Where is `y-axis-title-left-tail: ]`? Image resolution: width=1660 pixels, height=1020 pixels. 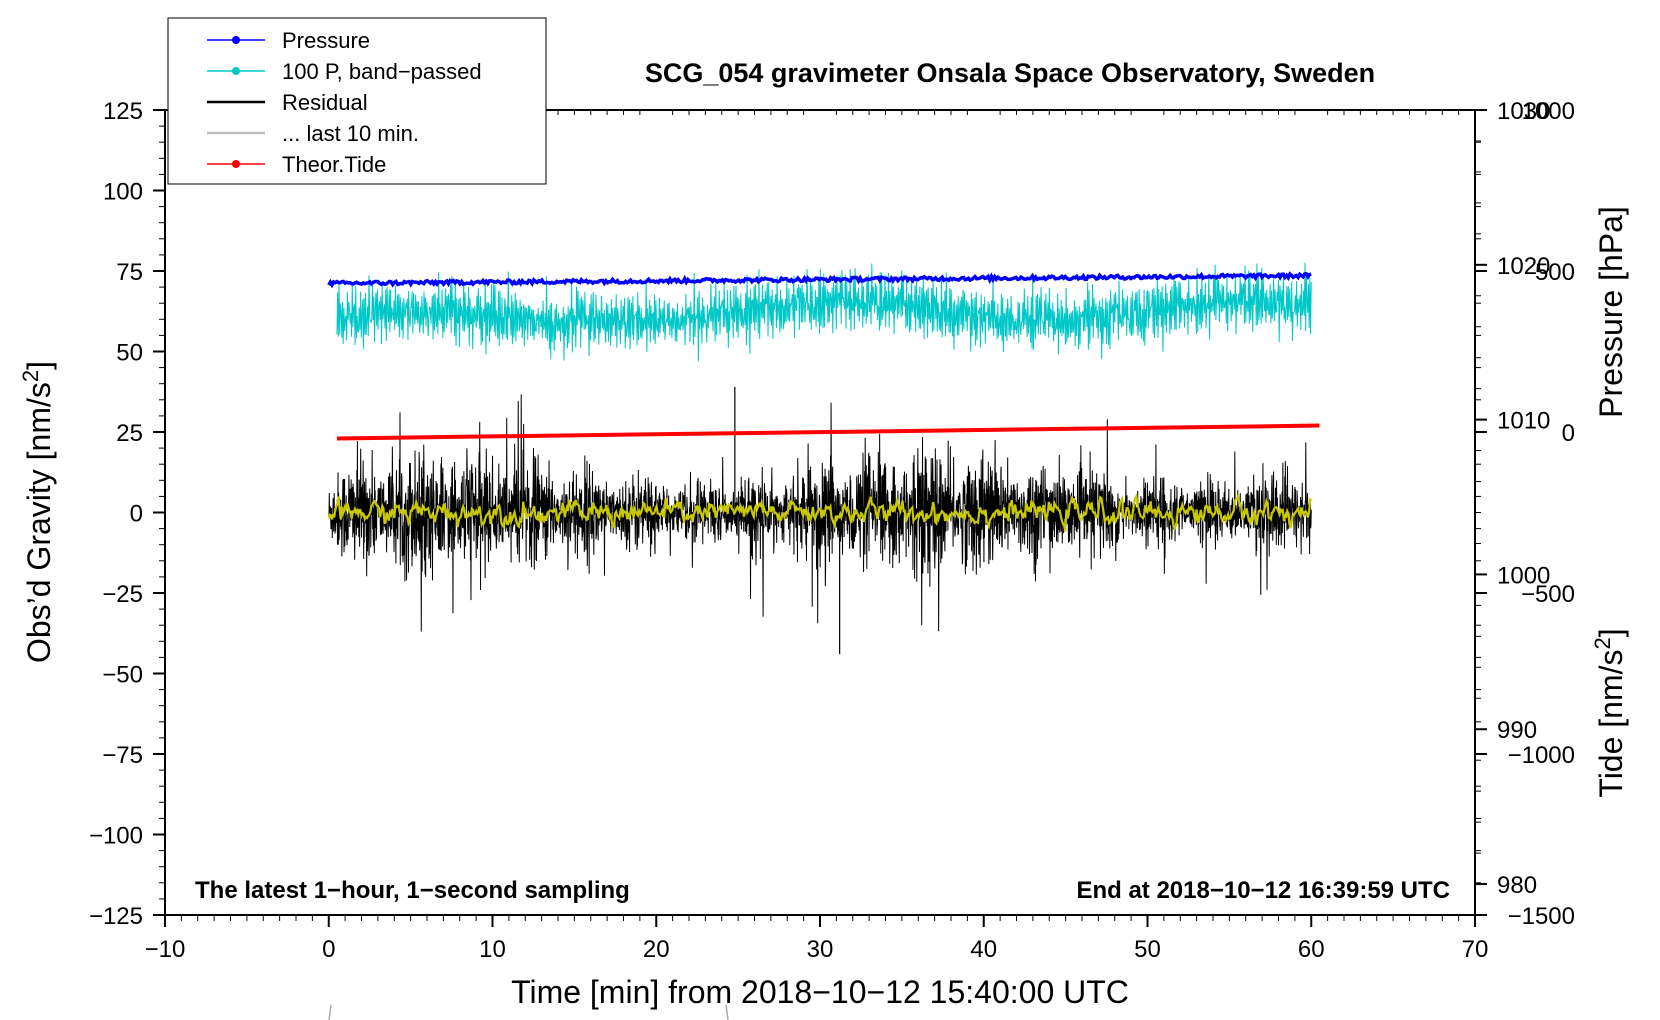
y-axis-title-left-tail: ] is located at coordinates (39, 365).